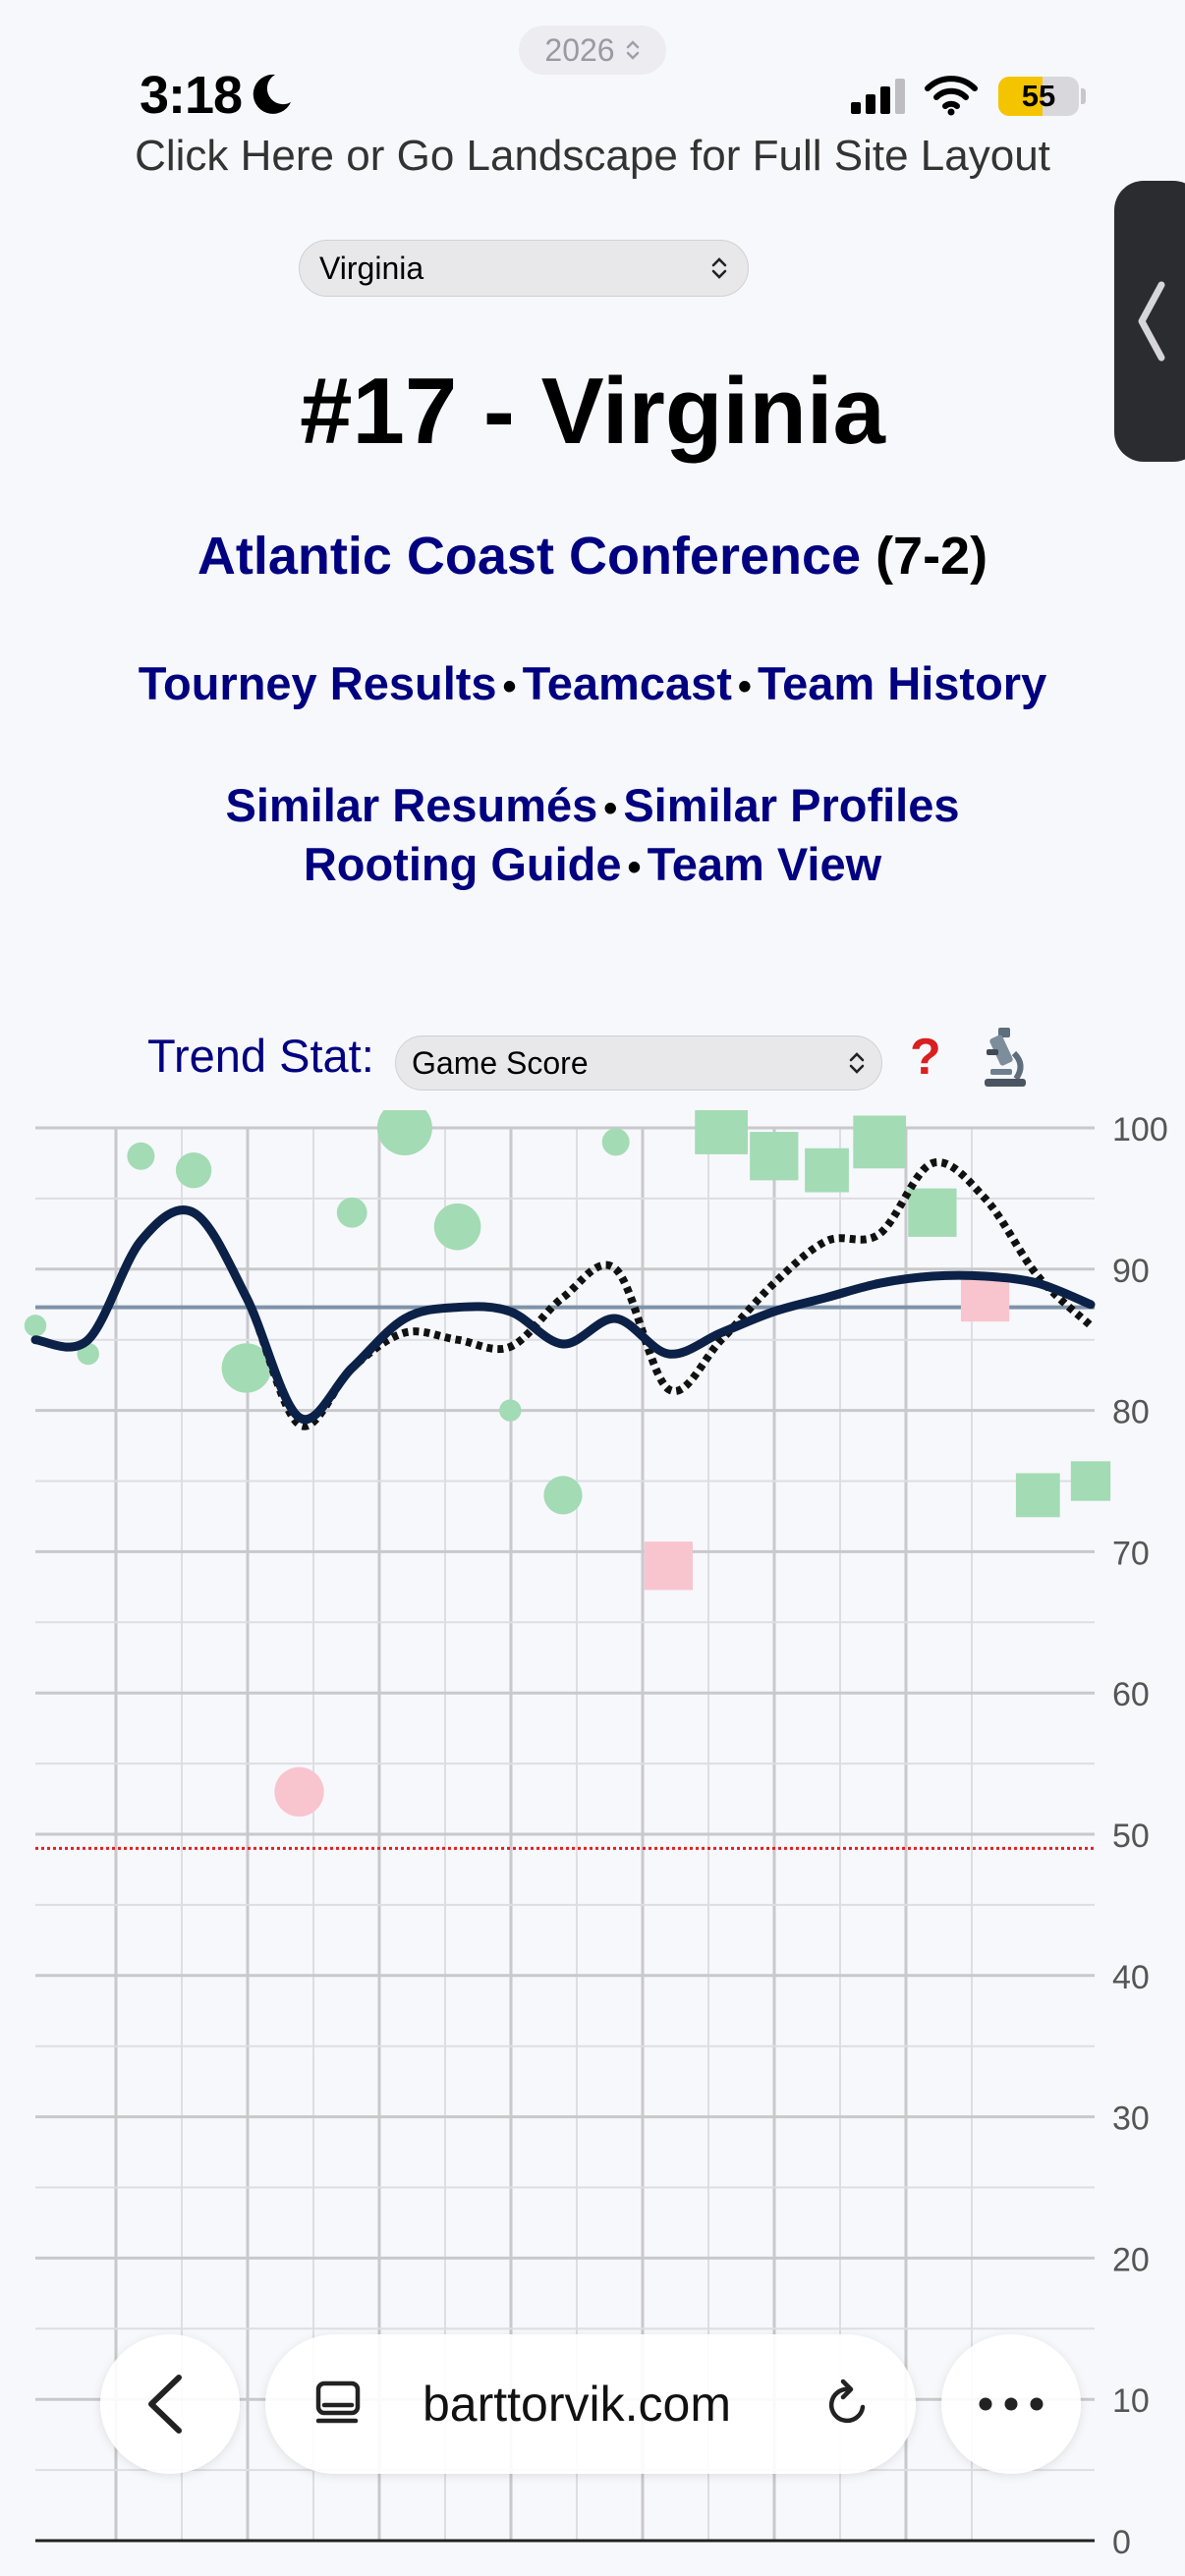  I want to click on battery-icon: 55, so click(1038, 96).